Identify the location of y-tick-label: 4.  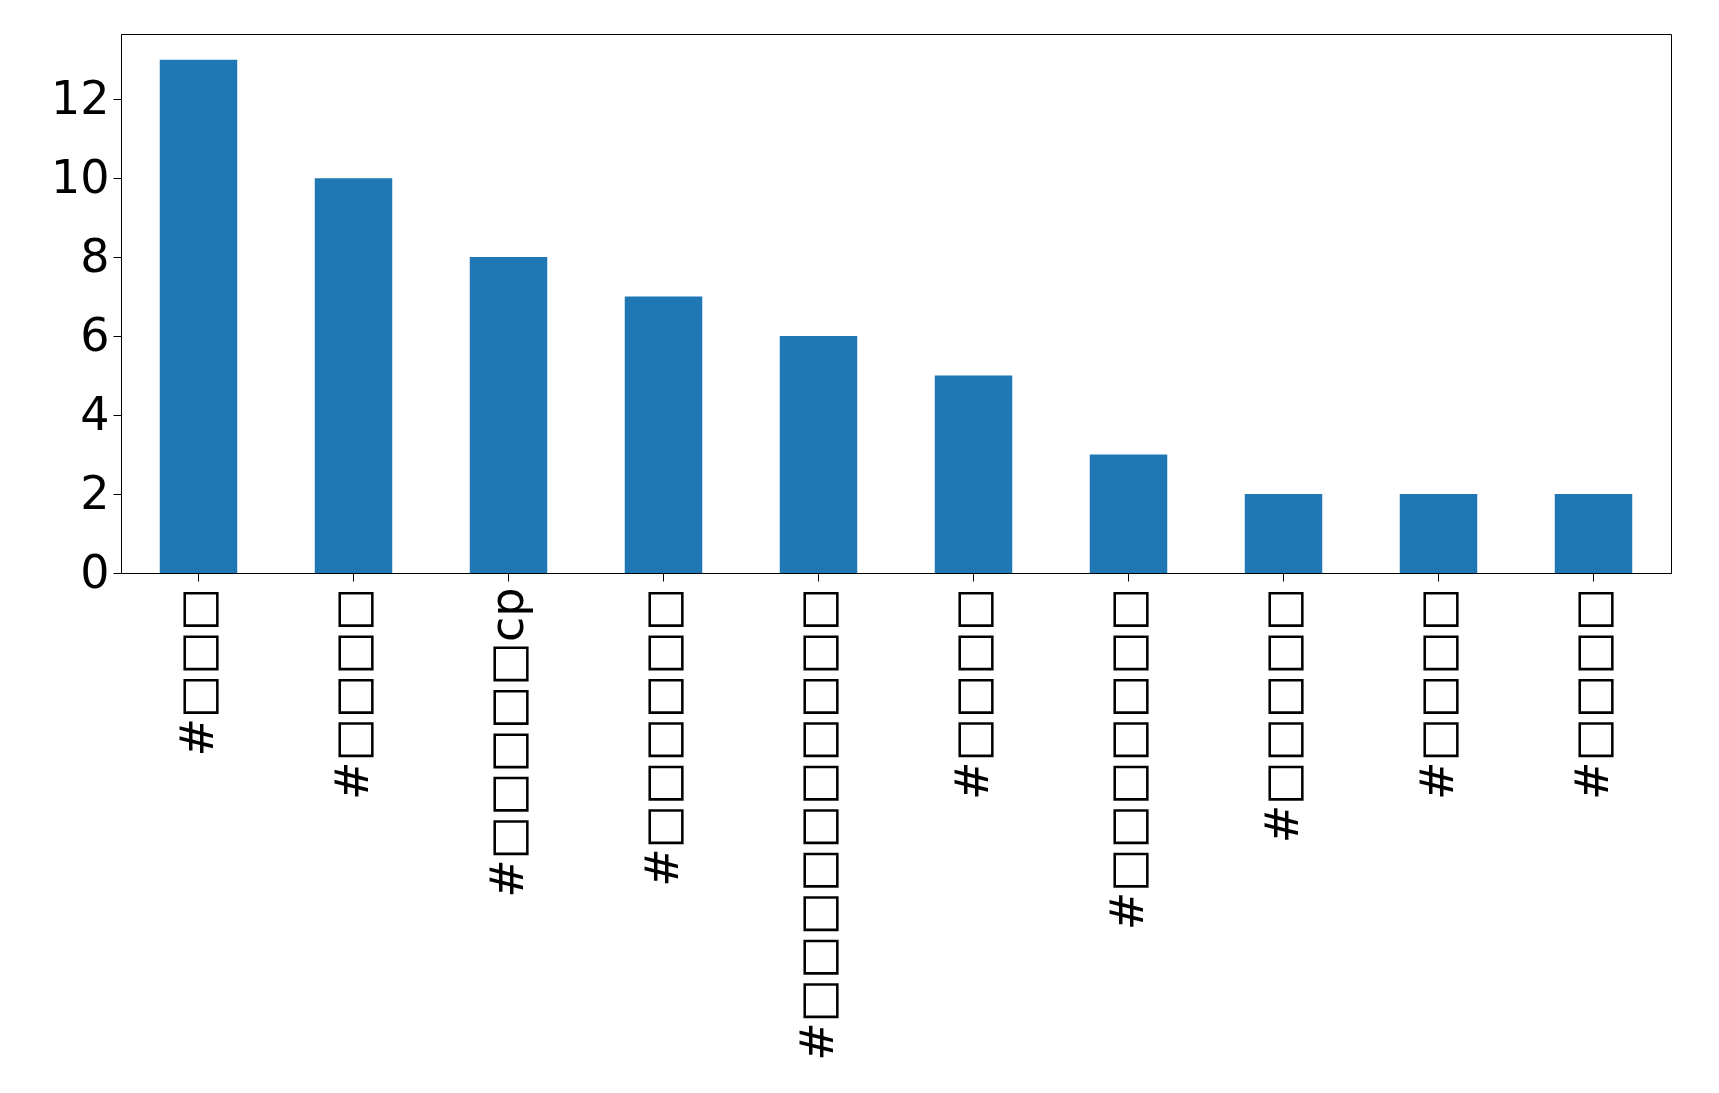
(95, 413).